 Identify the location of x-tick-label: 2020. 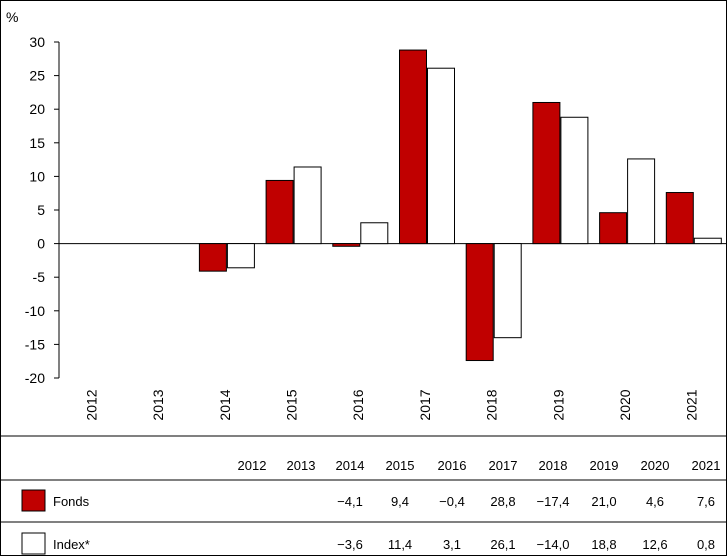
(625, 404).